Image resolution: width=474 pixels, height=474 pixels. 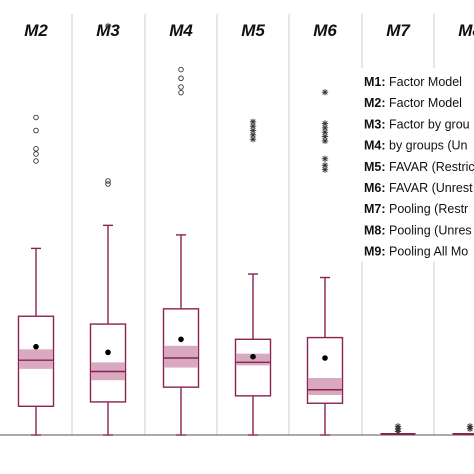 I want to click on legend-entry-9: M9: Pooling All Mo, so click(x=416, y=252).